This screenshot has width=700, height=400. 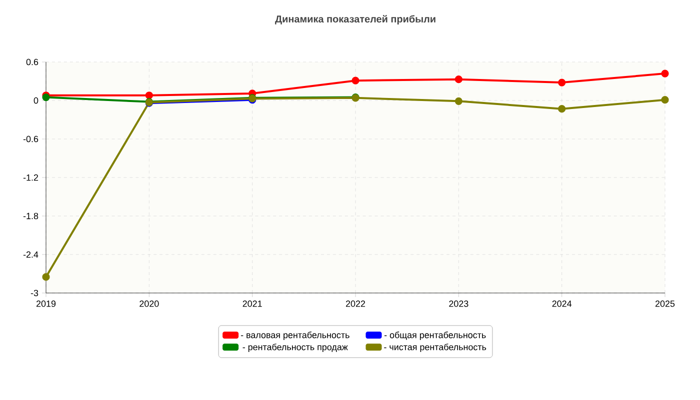 I want to click on x-tick-label: 2024, so click(x=562, y=303).